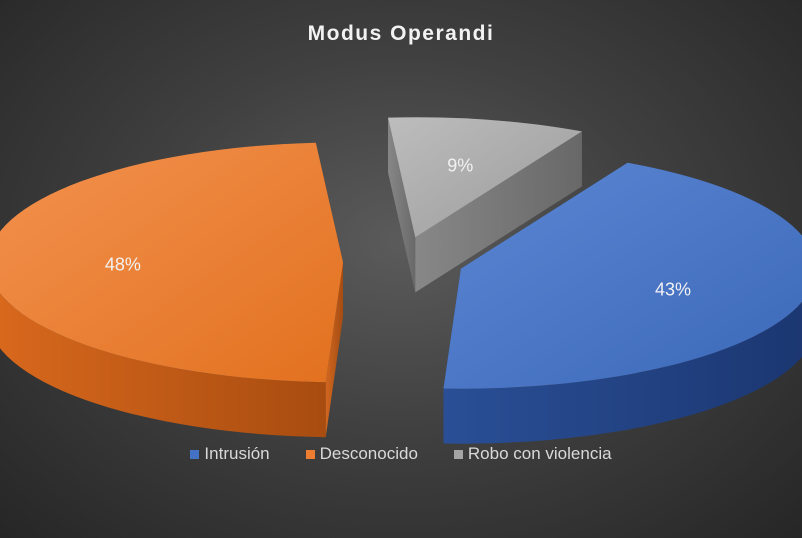 This screenshot has height=538, width=802. I want to click on pie-slice-top, so click(485, 177).